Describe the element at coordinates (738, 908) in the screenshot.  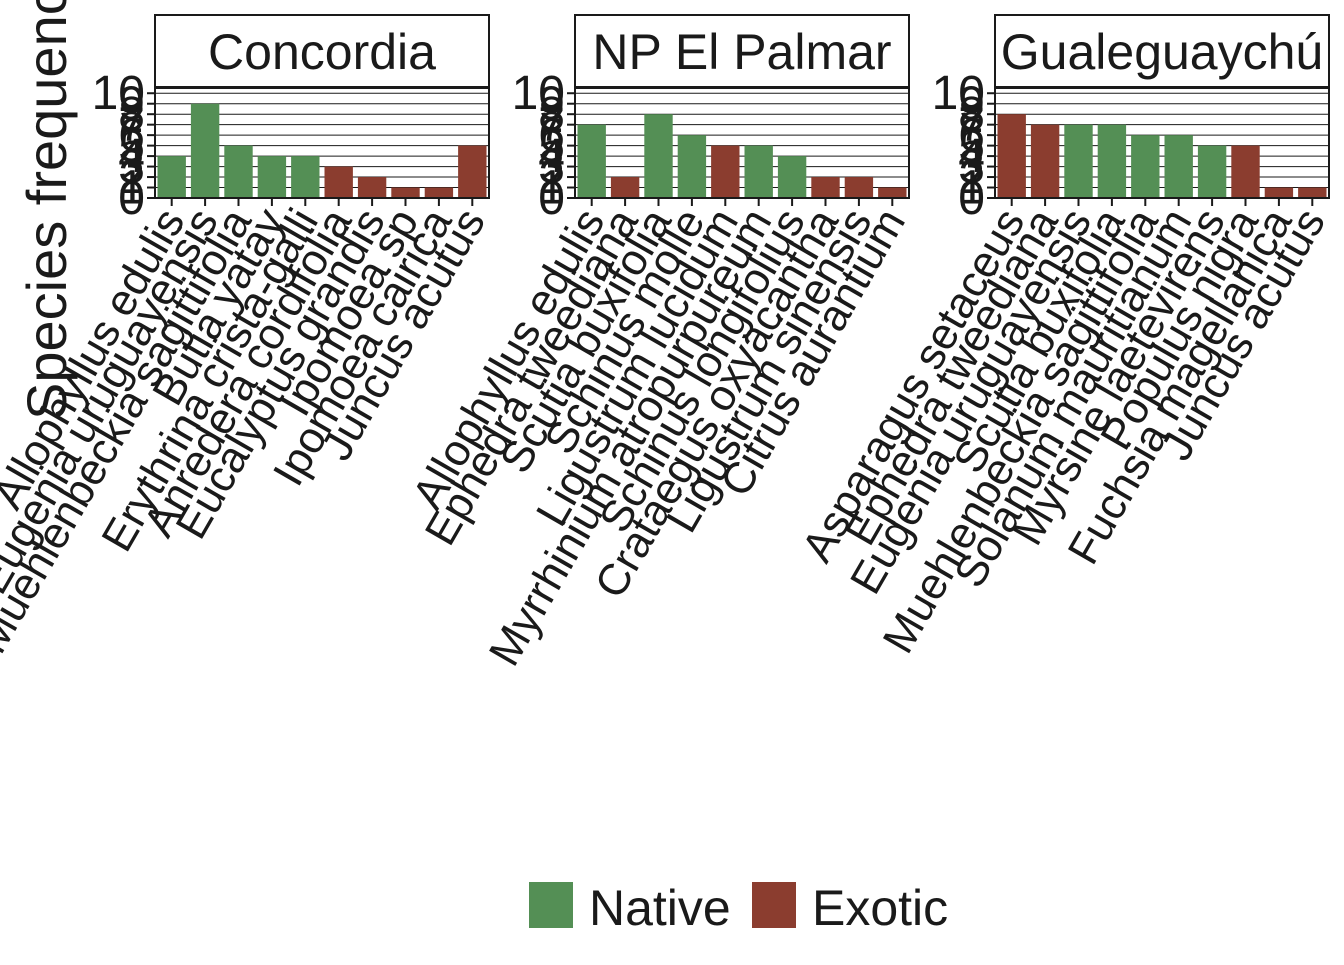
I see `legend: Native Exotic` at that location.